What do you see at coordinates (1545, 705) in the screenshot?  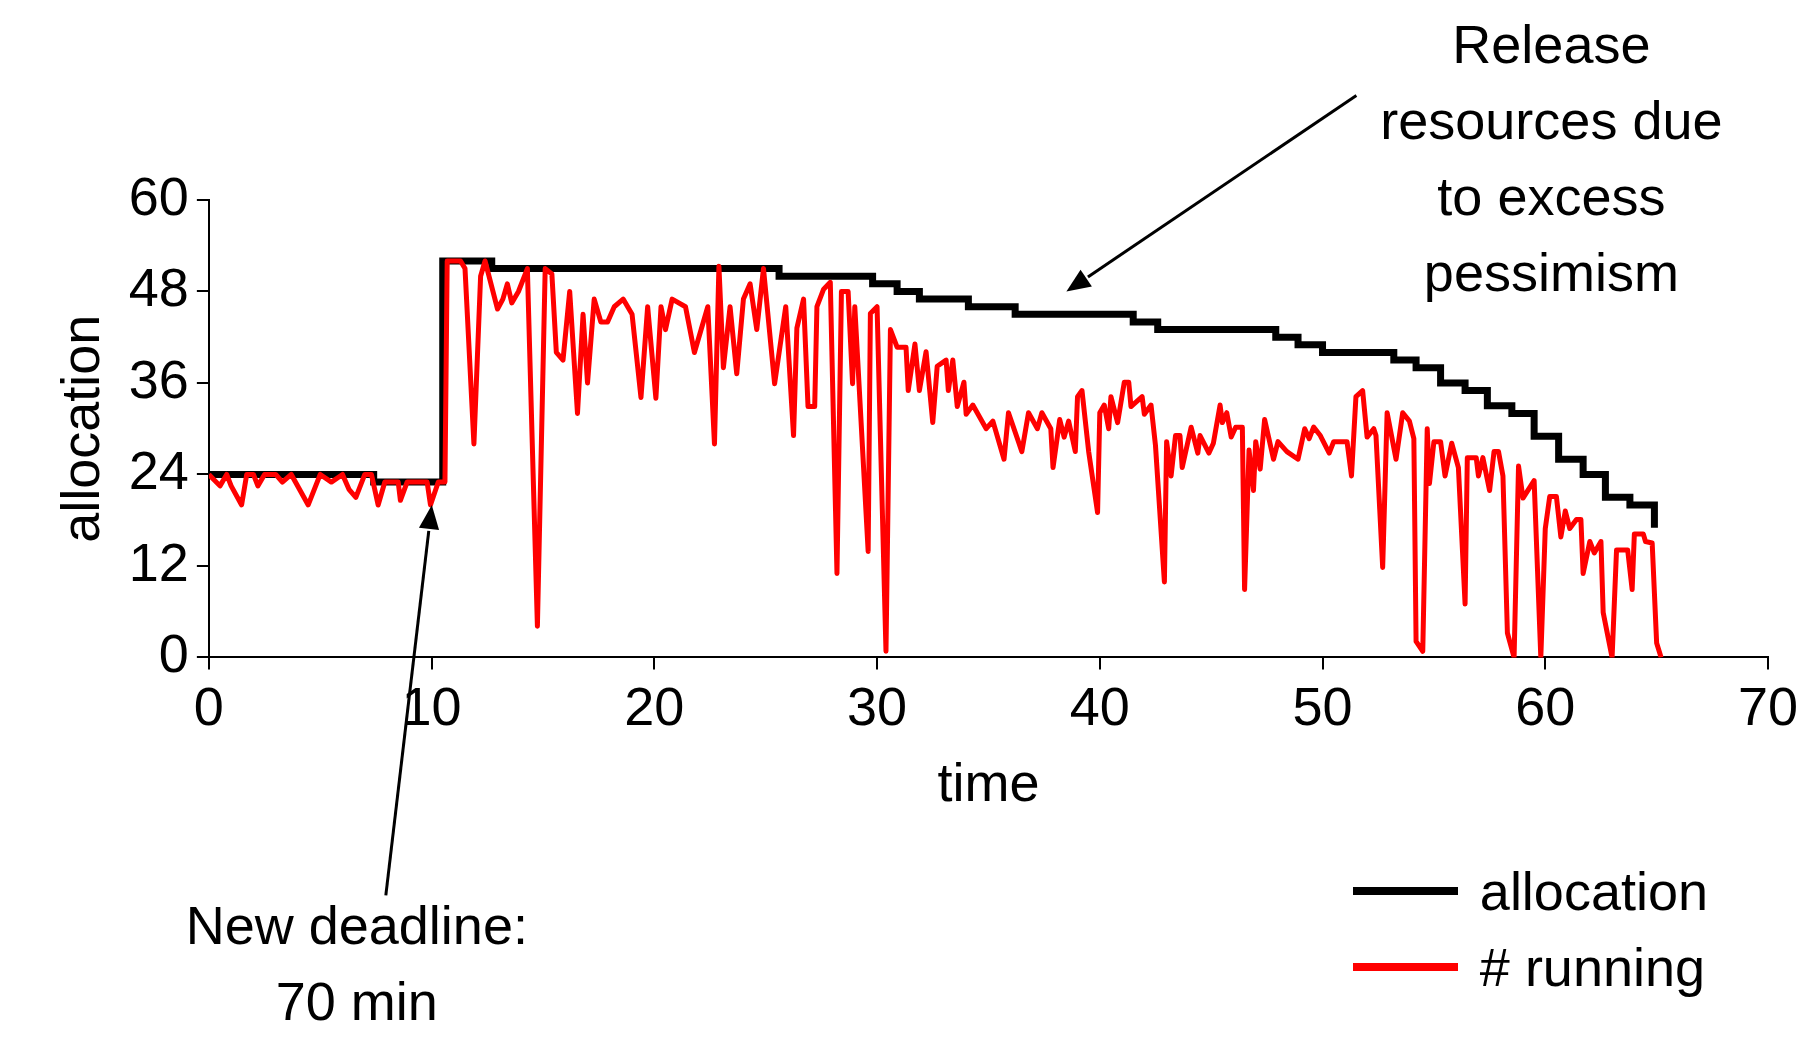 I see `x-tick-label: 60` at bounding box center [1545, 705].